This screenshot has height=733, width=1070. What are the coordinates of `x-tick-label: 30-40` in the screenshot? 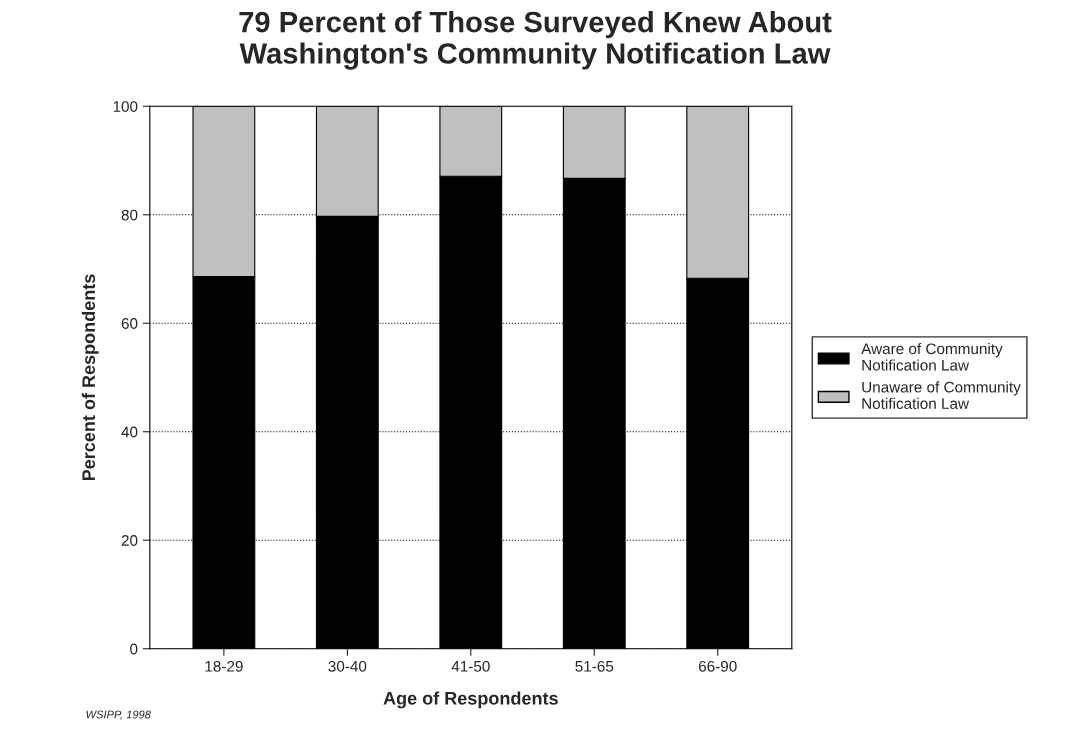 It's located at (347, 666).